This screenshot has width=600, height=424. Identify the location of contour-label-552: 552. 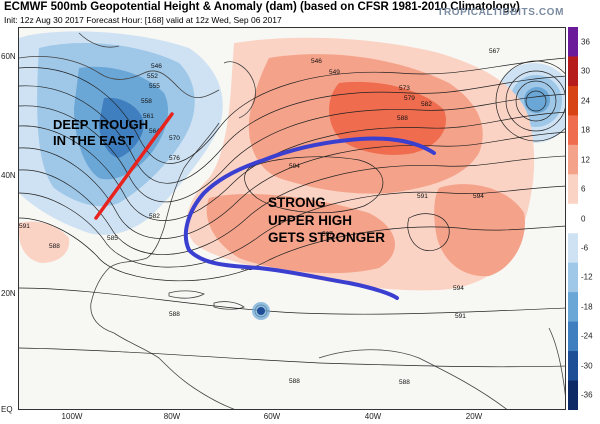
(152, 76).